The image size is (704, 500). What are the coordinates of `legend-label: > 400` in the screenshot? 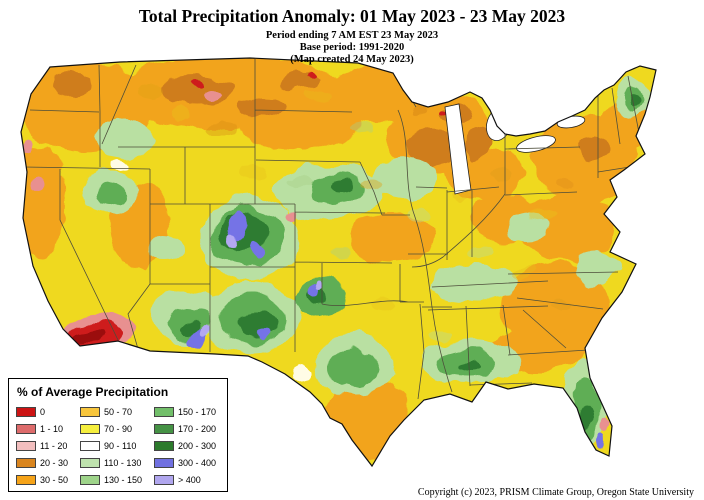 It's located at (189, 480).